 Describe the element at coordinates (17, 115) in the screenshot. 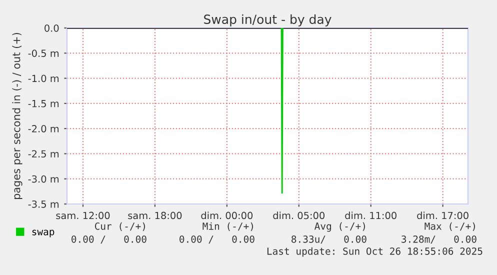

I see `y-axis-title: pages per second in (-) / out (+)` at that location.